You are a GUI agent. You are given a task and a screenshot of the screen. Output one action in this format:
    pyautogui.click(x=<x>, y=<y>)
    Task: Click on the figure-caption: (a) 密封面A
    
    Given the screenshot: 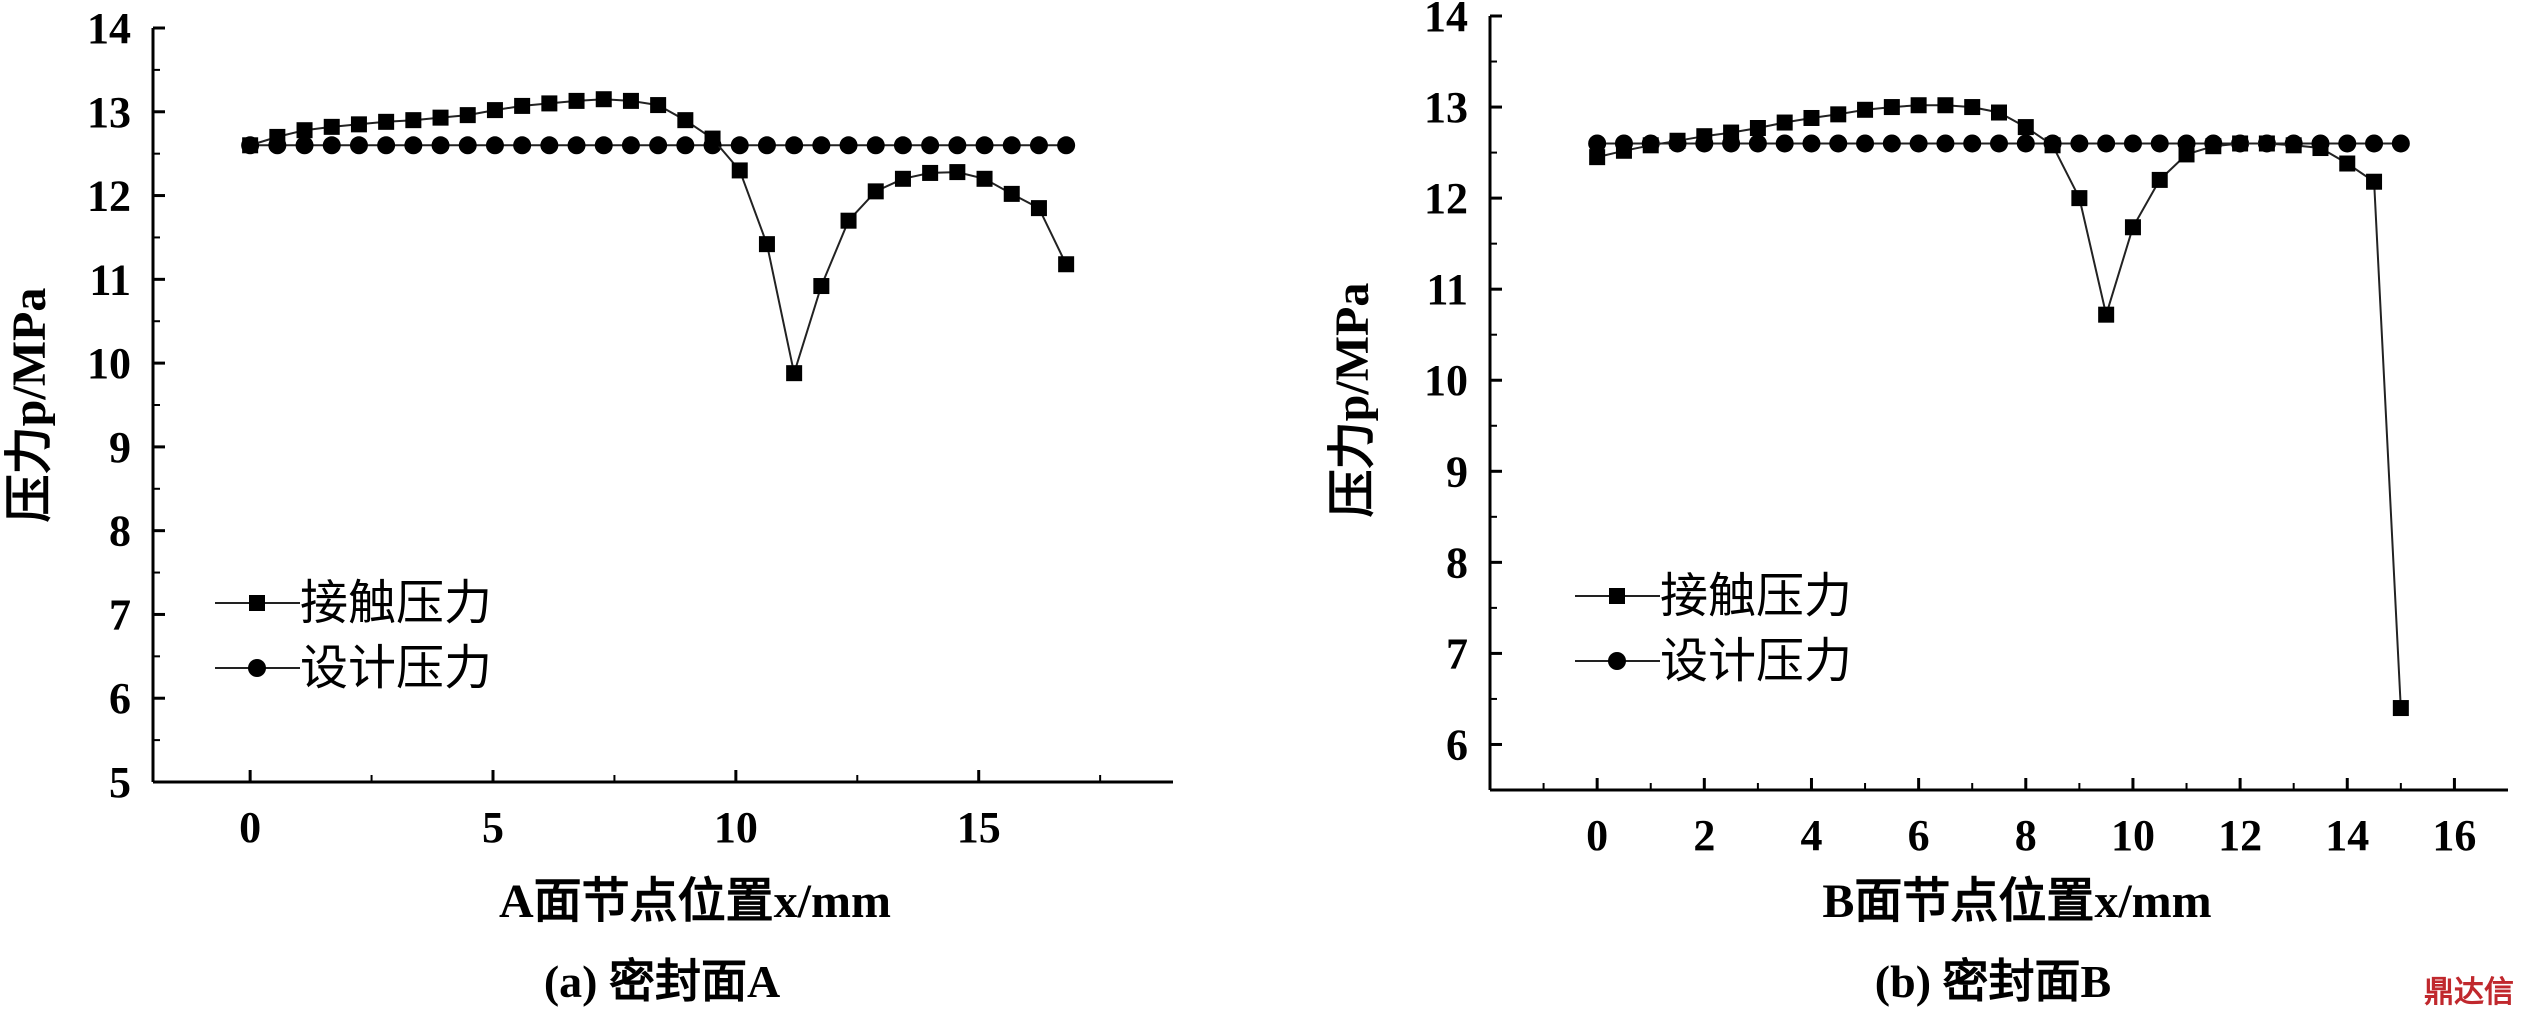 What is the action you would take?
    pyautogui.click(x=662, y=981)
    